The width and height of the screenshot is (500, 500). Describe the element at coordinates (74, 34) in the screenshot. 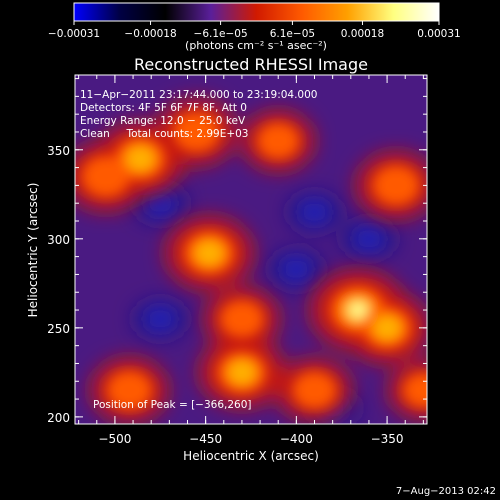

I see `colorbar-tick-label: −0.00031` at that location.